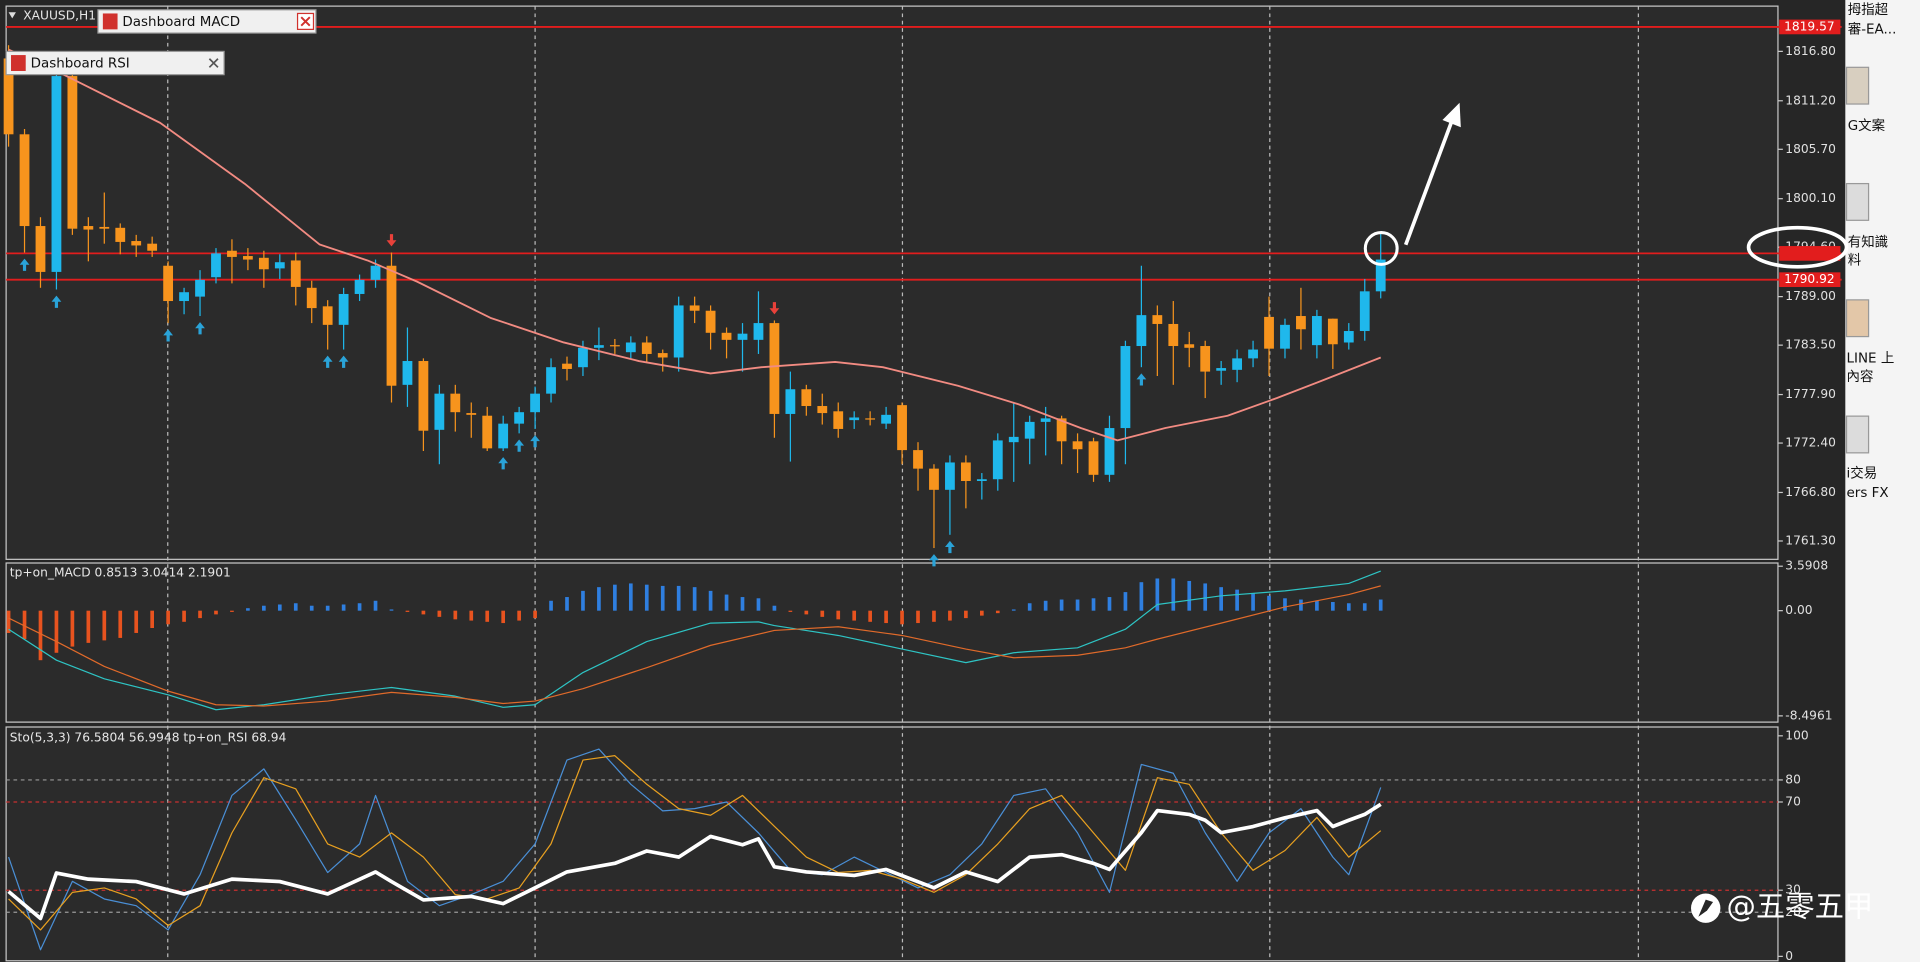 This screenshot has width=1920, height=962. Describe the element at coordinates (1706, 908) in the screenshot. I see `watermark-logo-mark` at that location.